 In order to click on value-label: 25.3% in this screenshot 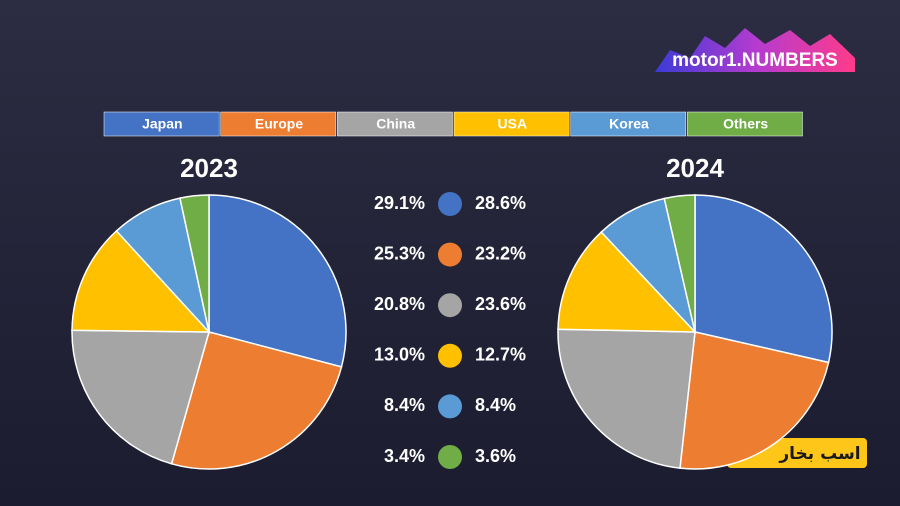, I will do `click(399, 253)`.